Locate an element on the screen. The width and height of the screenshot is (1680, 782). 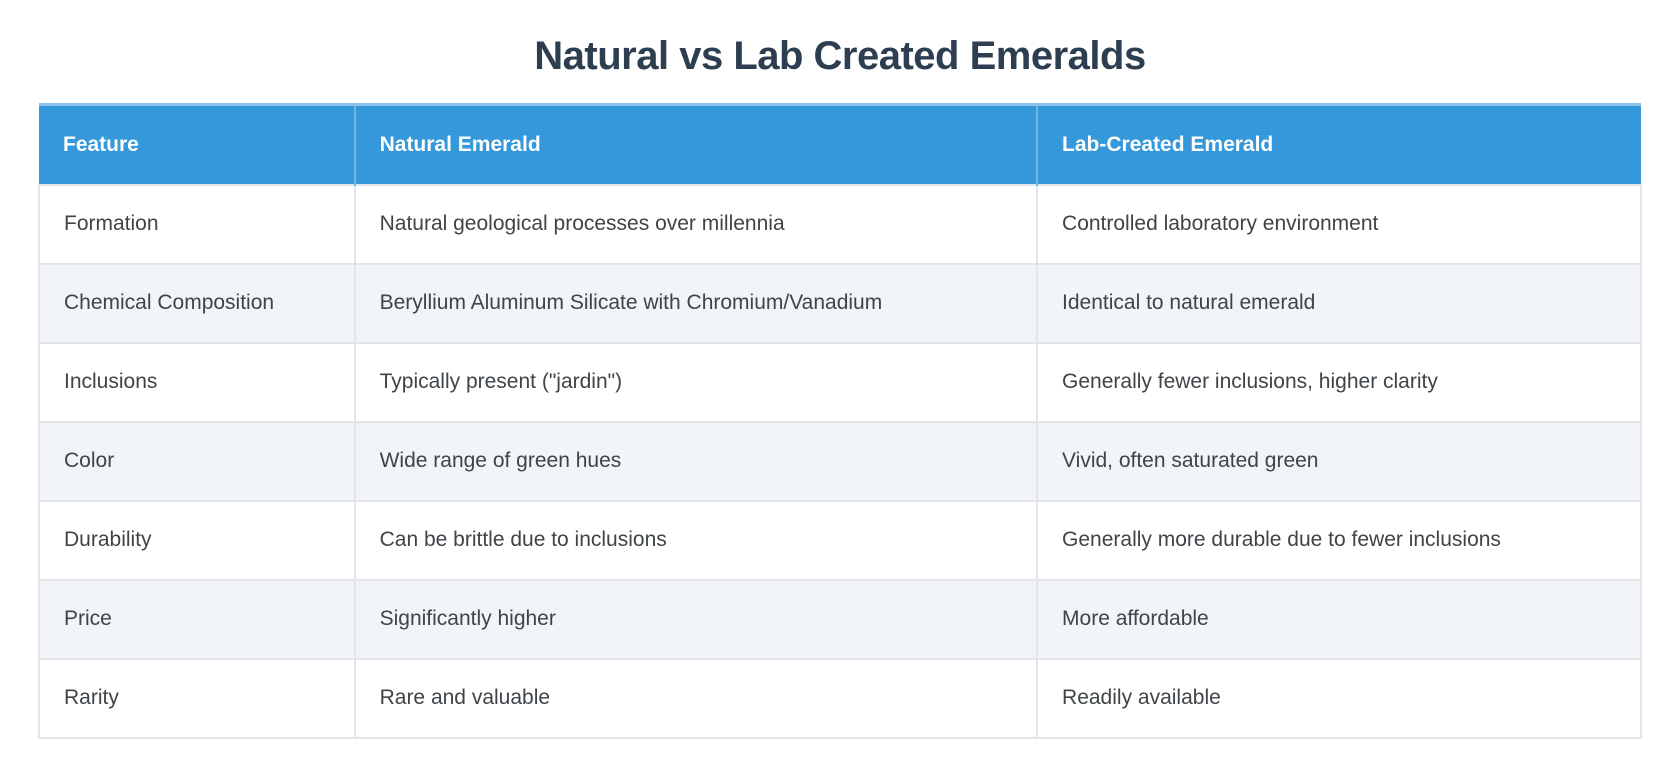
cell-lab-created-emerald: More affordable is located at coordinates (1339, 619).